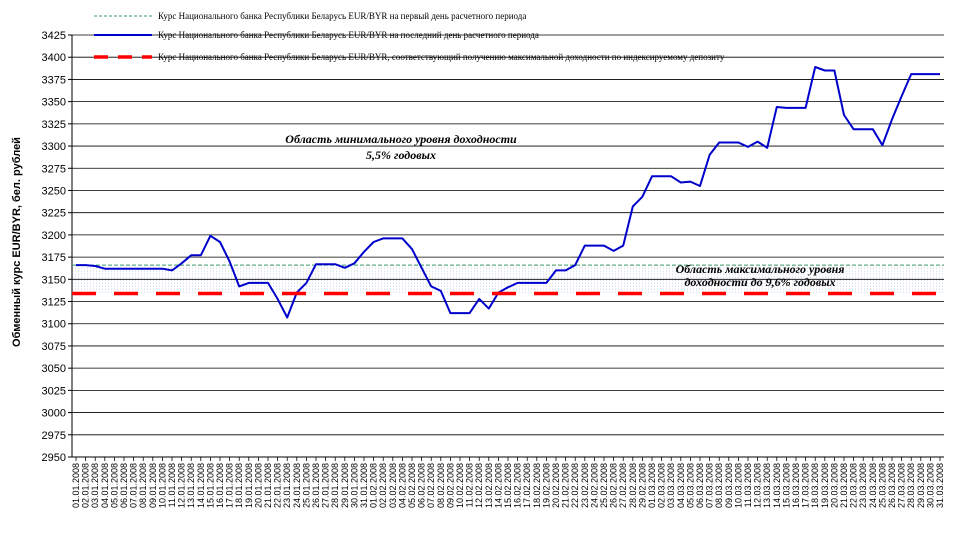 This screenshot has height=540, width=960. I want to click on y-tick-label: 3275, so click(54, 169).